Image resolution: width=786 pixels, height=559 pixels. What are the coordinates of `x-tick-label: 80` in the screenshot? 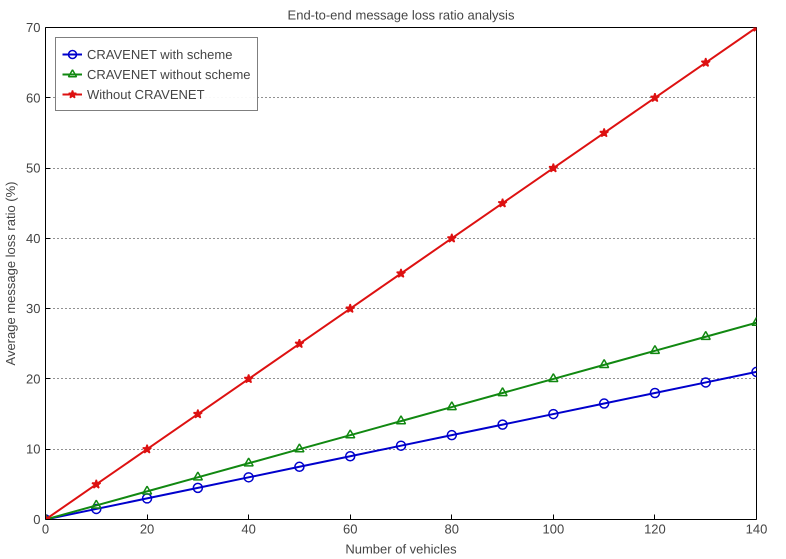 It's located at (452, 529).